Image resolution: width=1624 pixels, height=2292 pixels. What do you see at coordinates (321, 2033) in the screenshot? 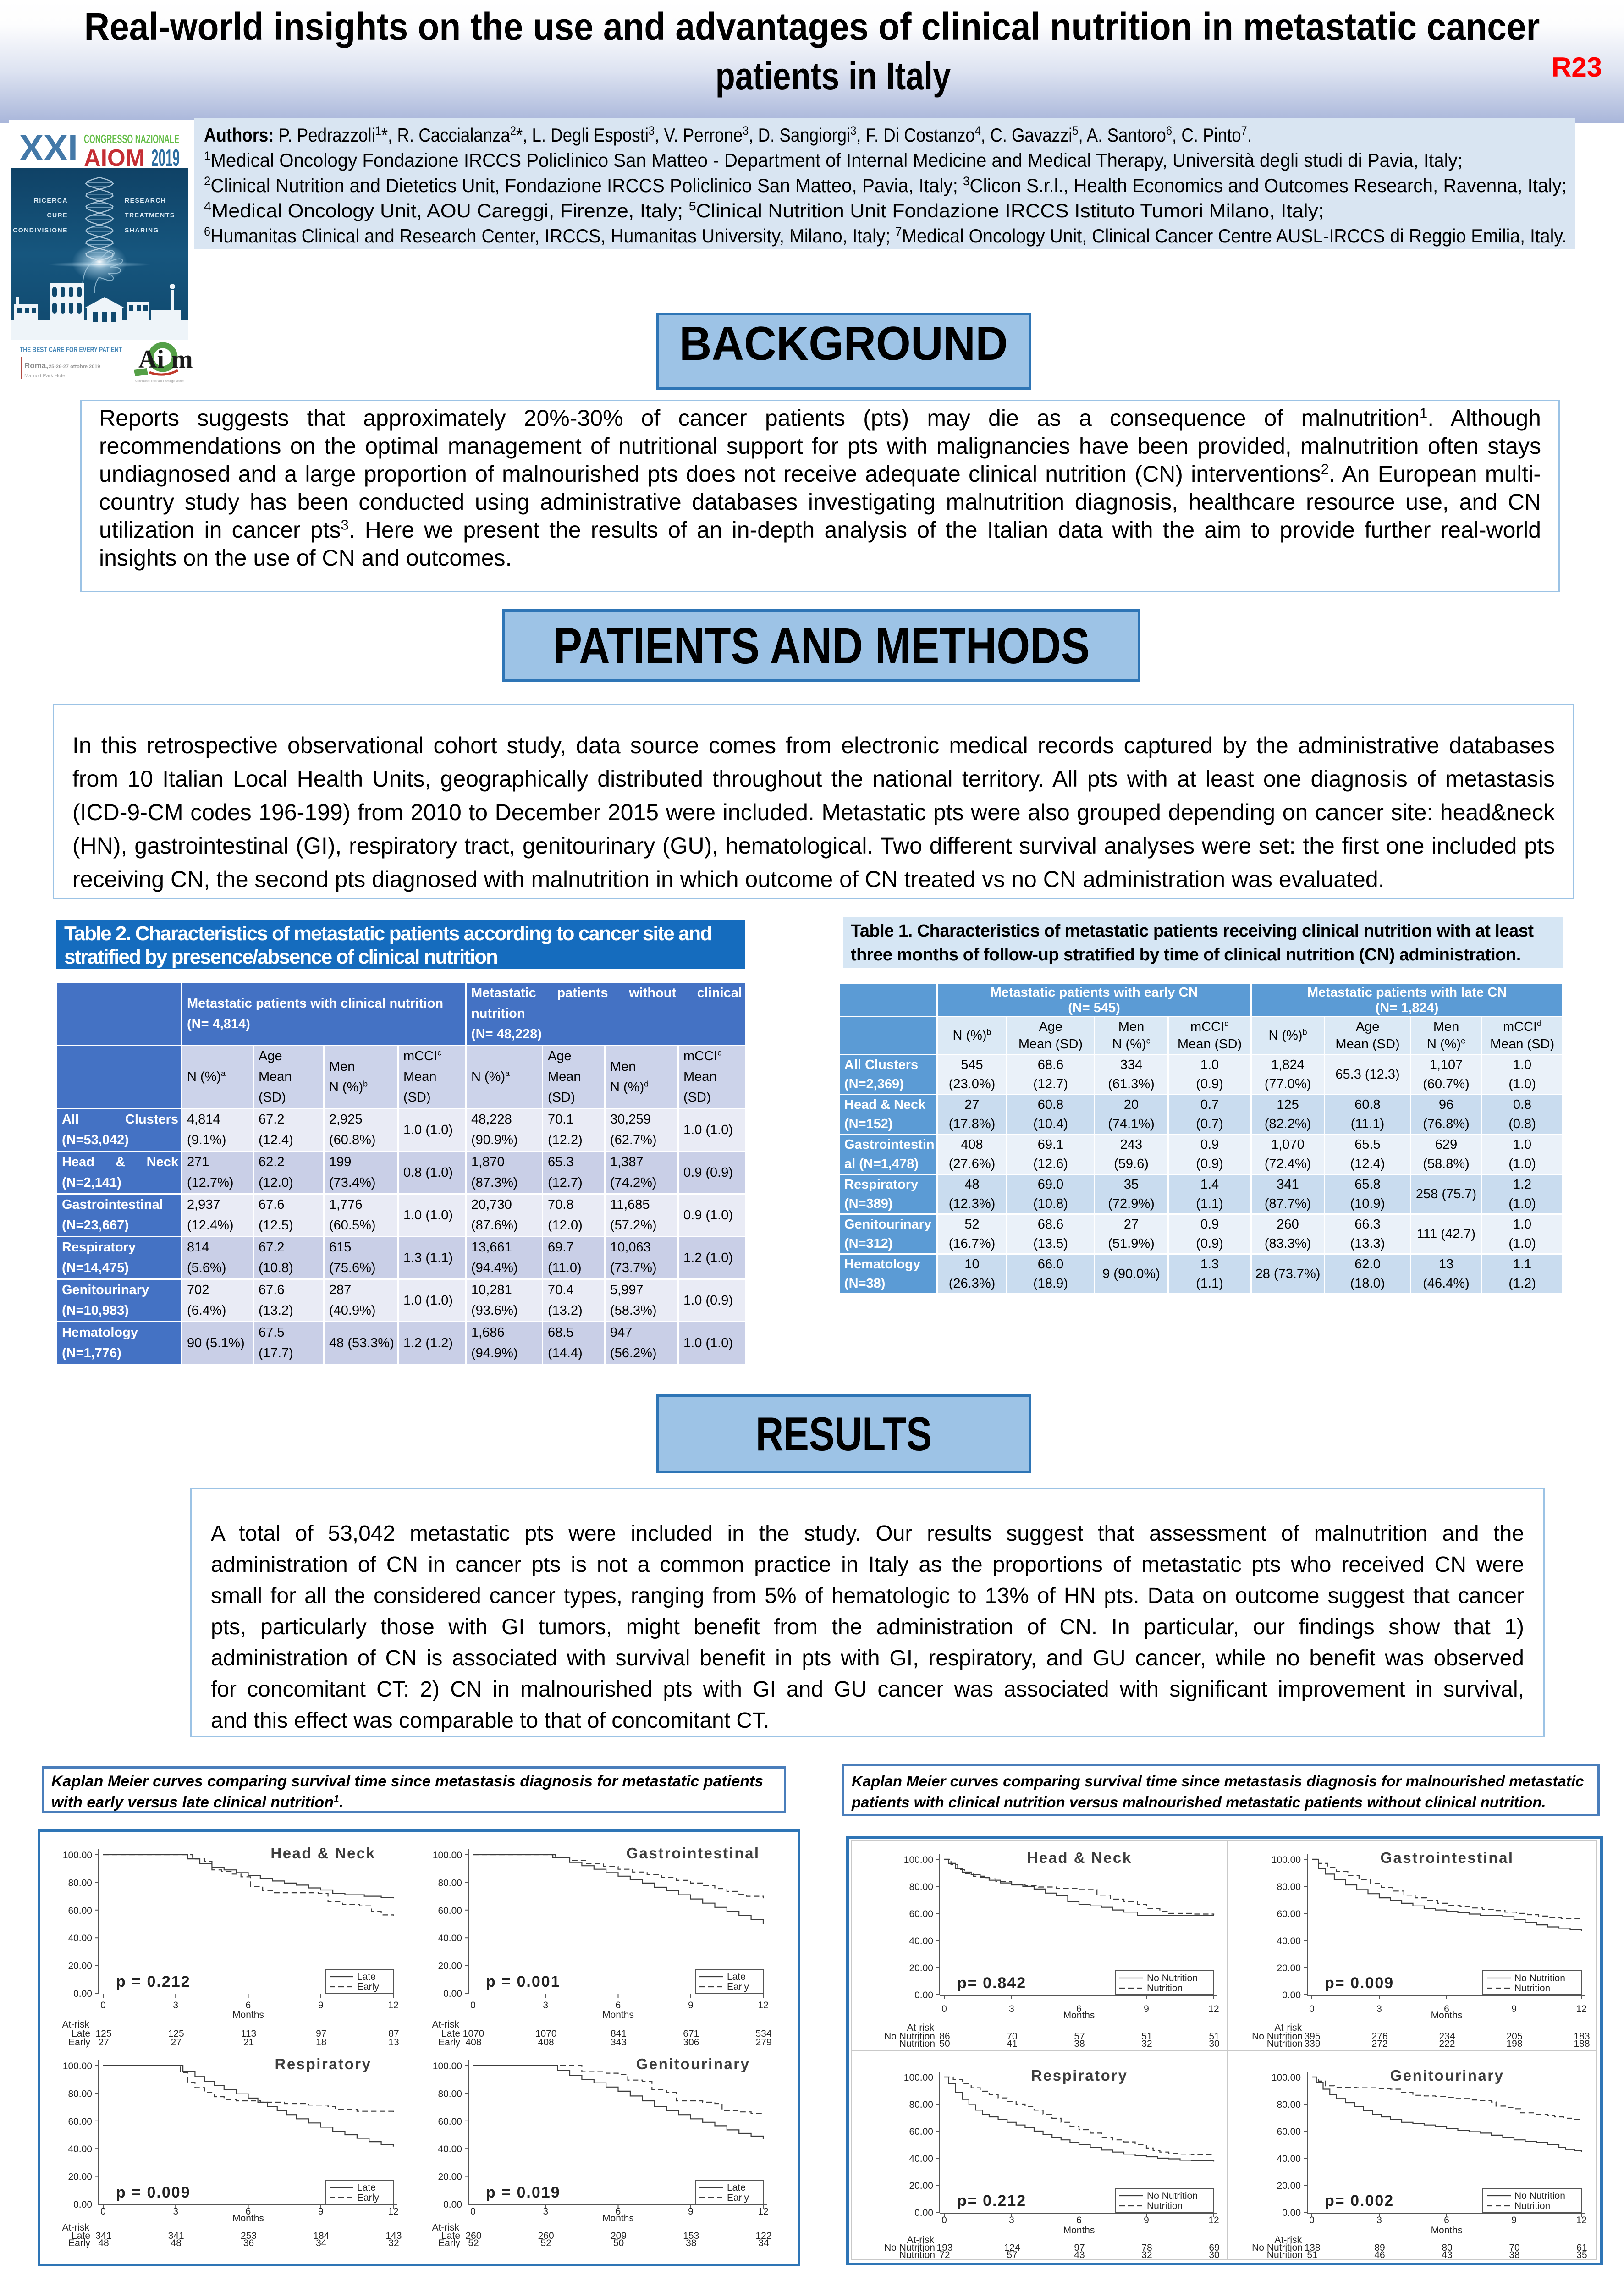
I see `svg-text: 97` at bounding box center [321, 2033].